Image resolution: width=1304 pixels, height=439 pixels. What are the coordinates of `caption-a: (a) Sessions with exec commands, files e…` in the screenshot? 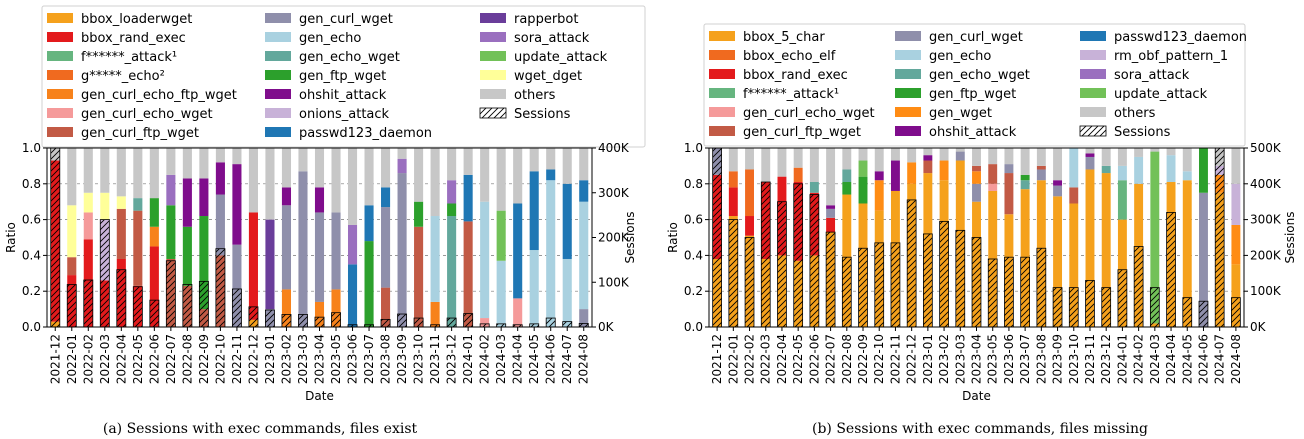 It's located at (260, 429).